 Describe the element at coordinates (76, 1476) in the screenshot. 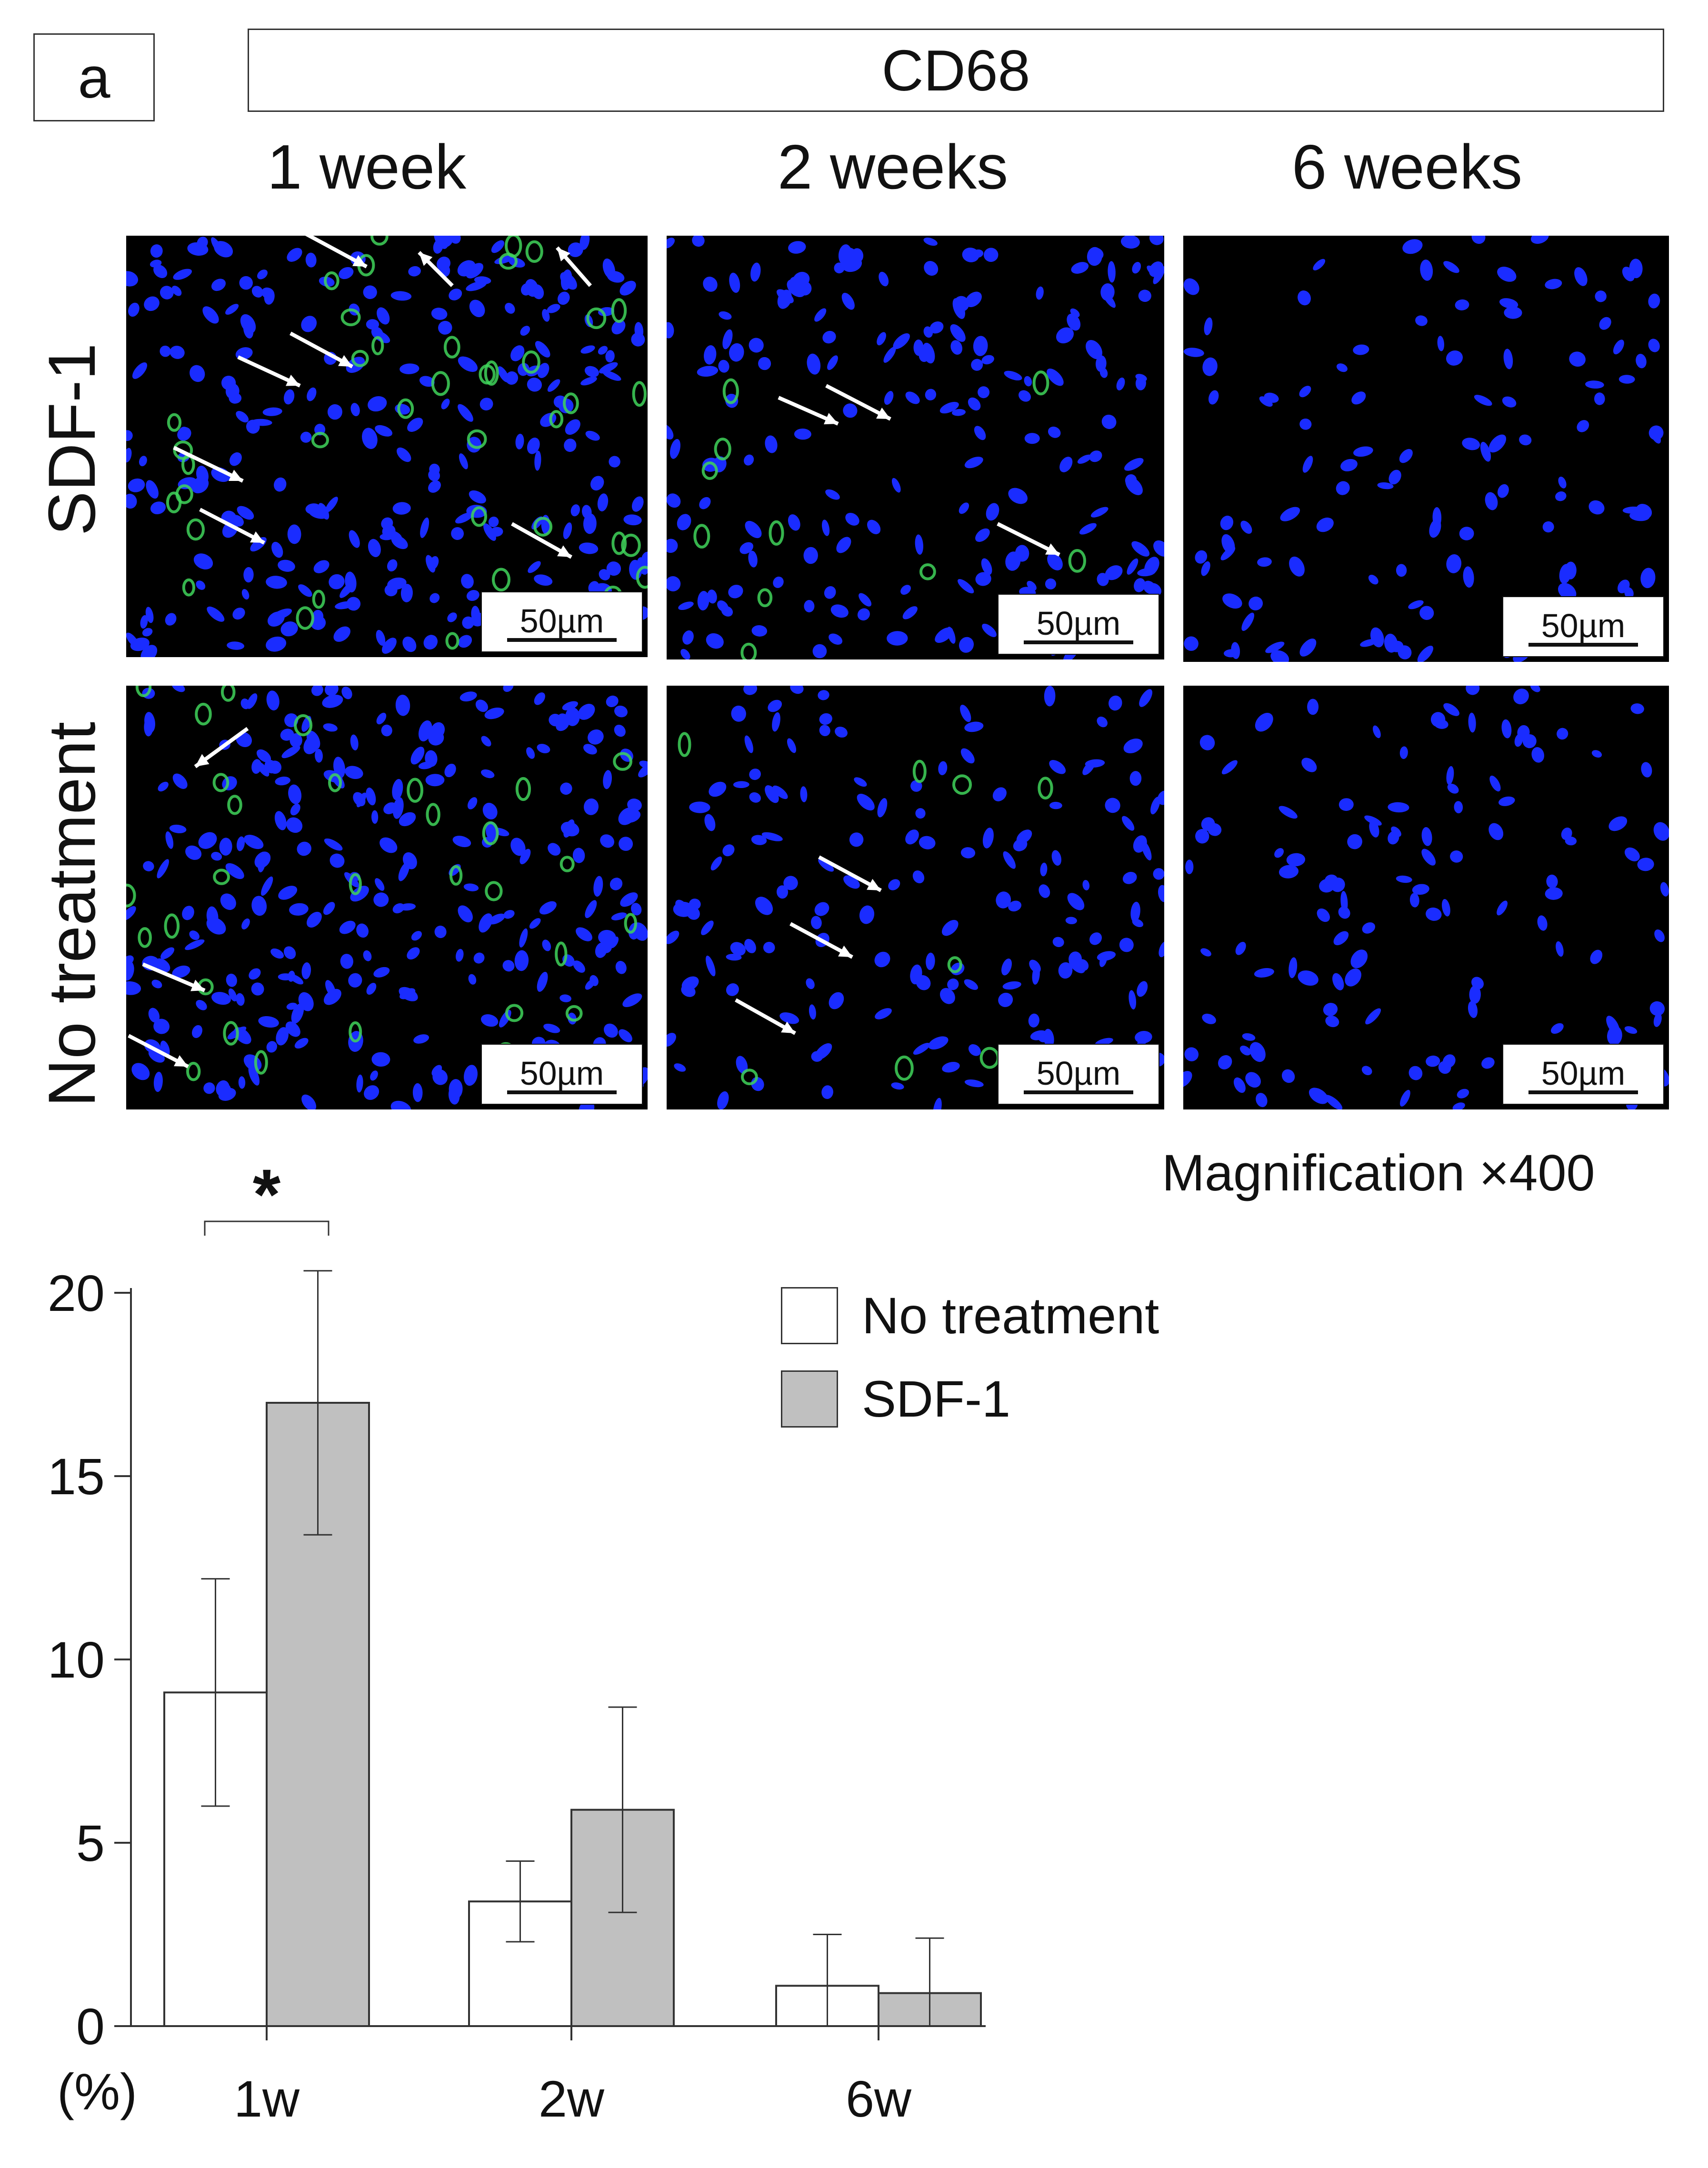

I see `y-tick-label: 15` at that location.